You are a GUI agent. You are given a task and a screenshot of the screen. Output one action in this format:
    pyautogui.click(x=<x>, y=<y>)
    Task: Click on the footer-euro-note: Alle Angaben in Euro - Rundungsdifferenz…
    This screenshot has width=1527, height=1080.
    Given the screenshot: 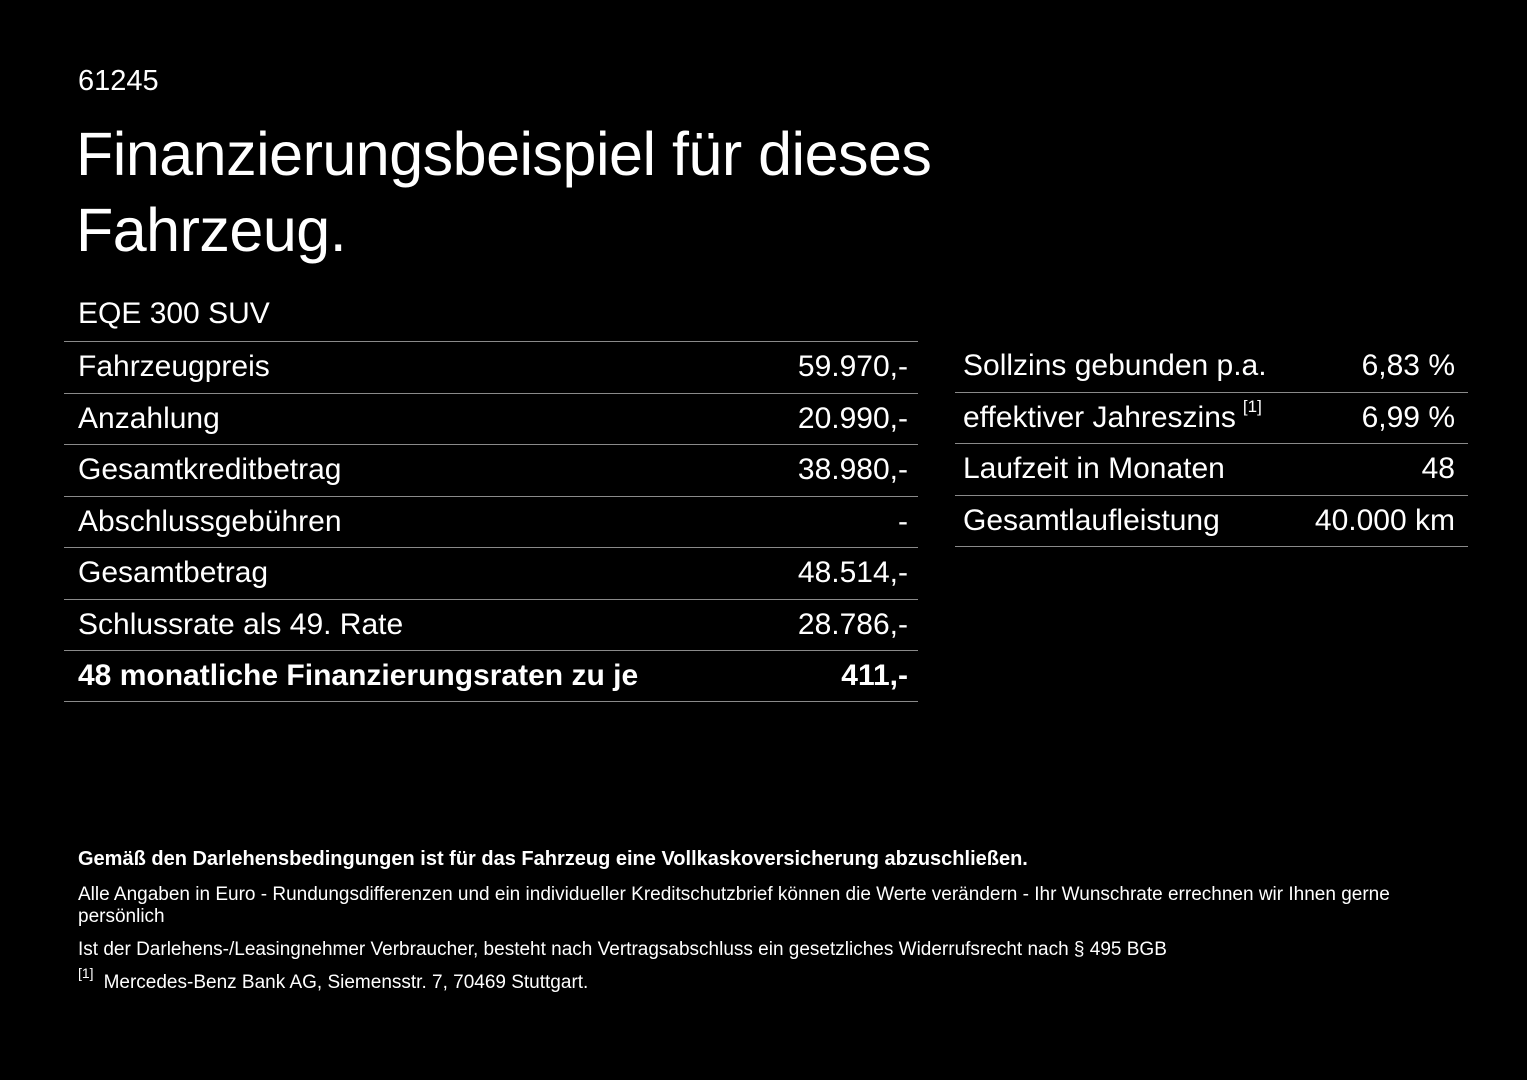 What is the action you would take?
    pyautogui.click(x=734, y=905)
    